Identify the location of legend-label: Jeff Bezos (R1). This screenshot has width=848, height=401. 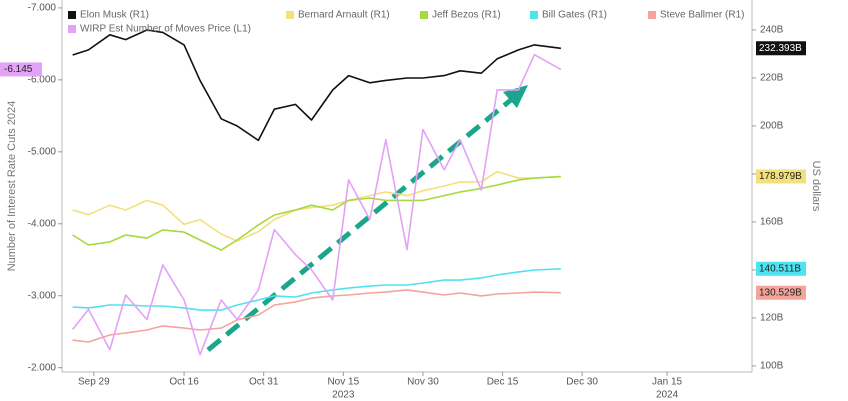
(466, 15).